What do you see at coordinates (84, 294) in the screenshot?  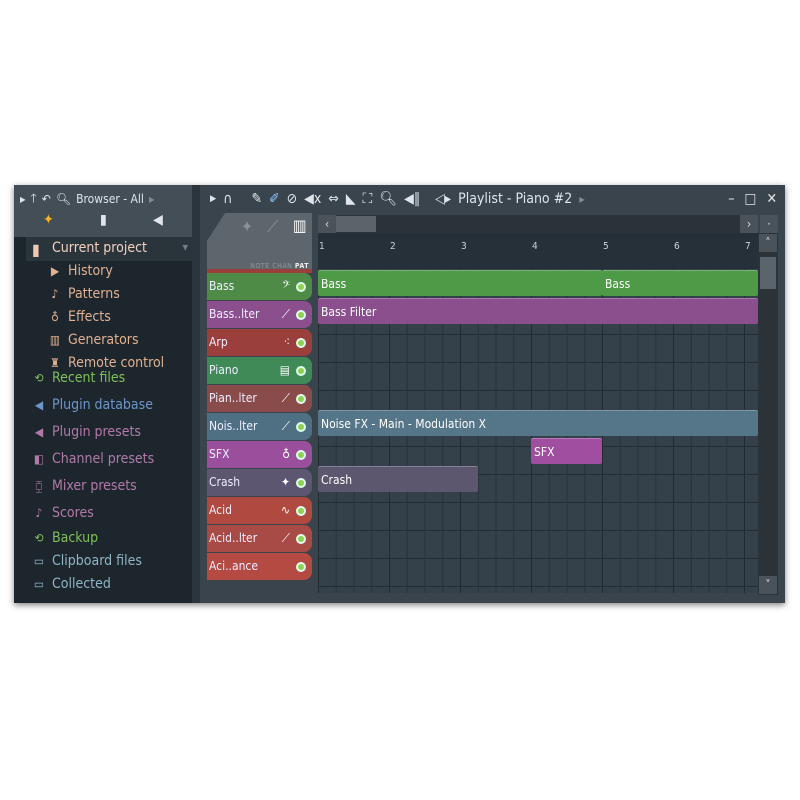 I see `browser-subitem: ♪ Patterns` at bounding box center [84, 294].